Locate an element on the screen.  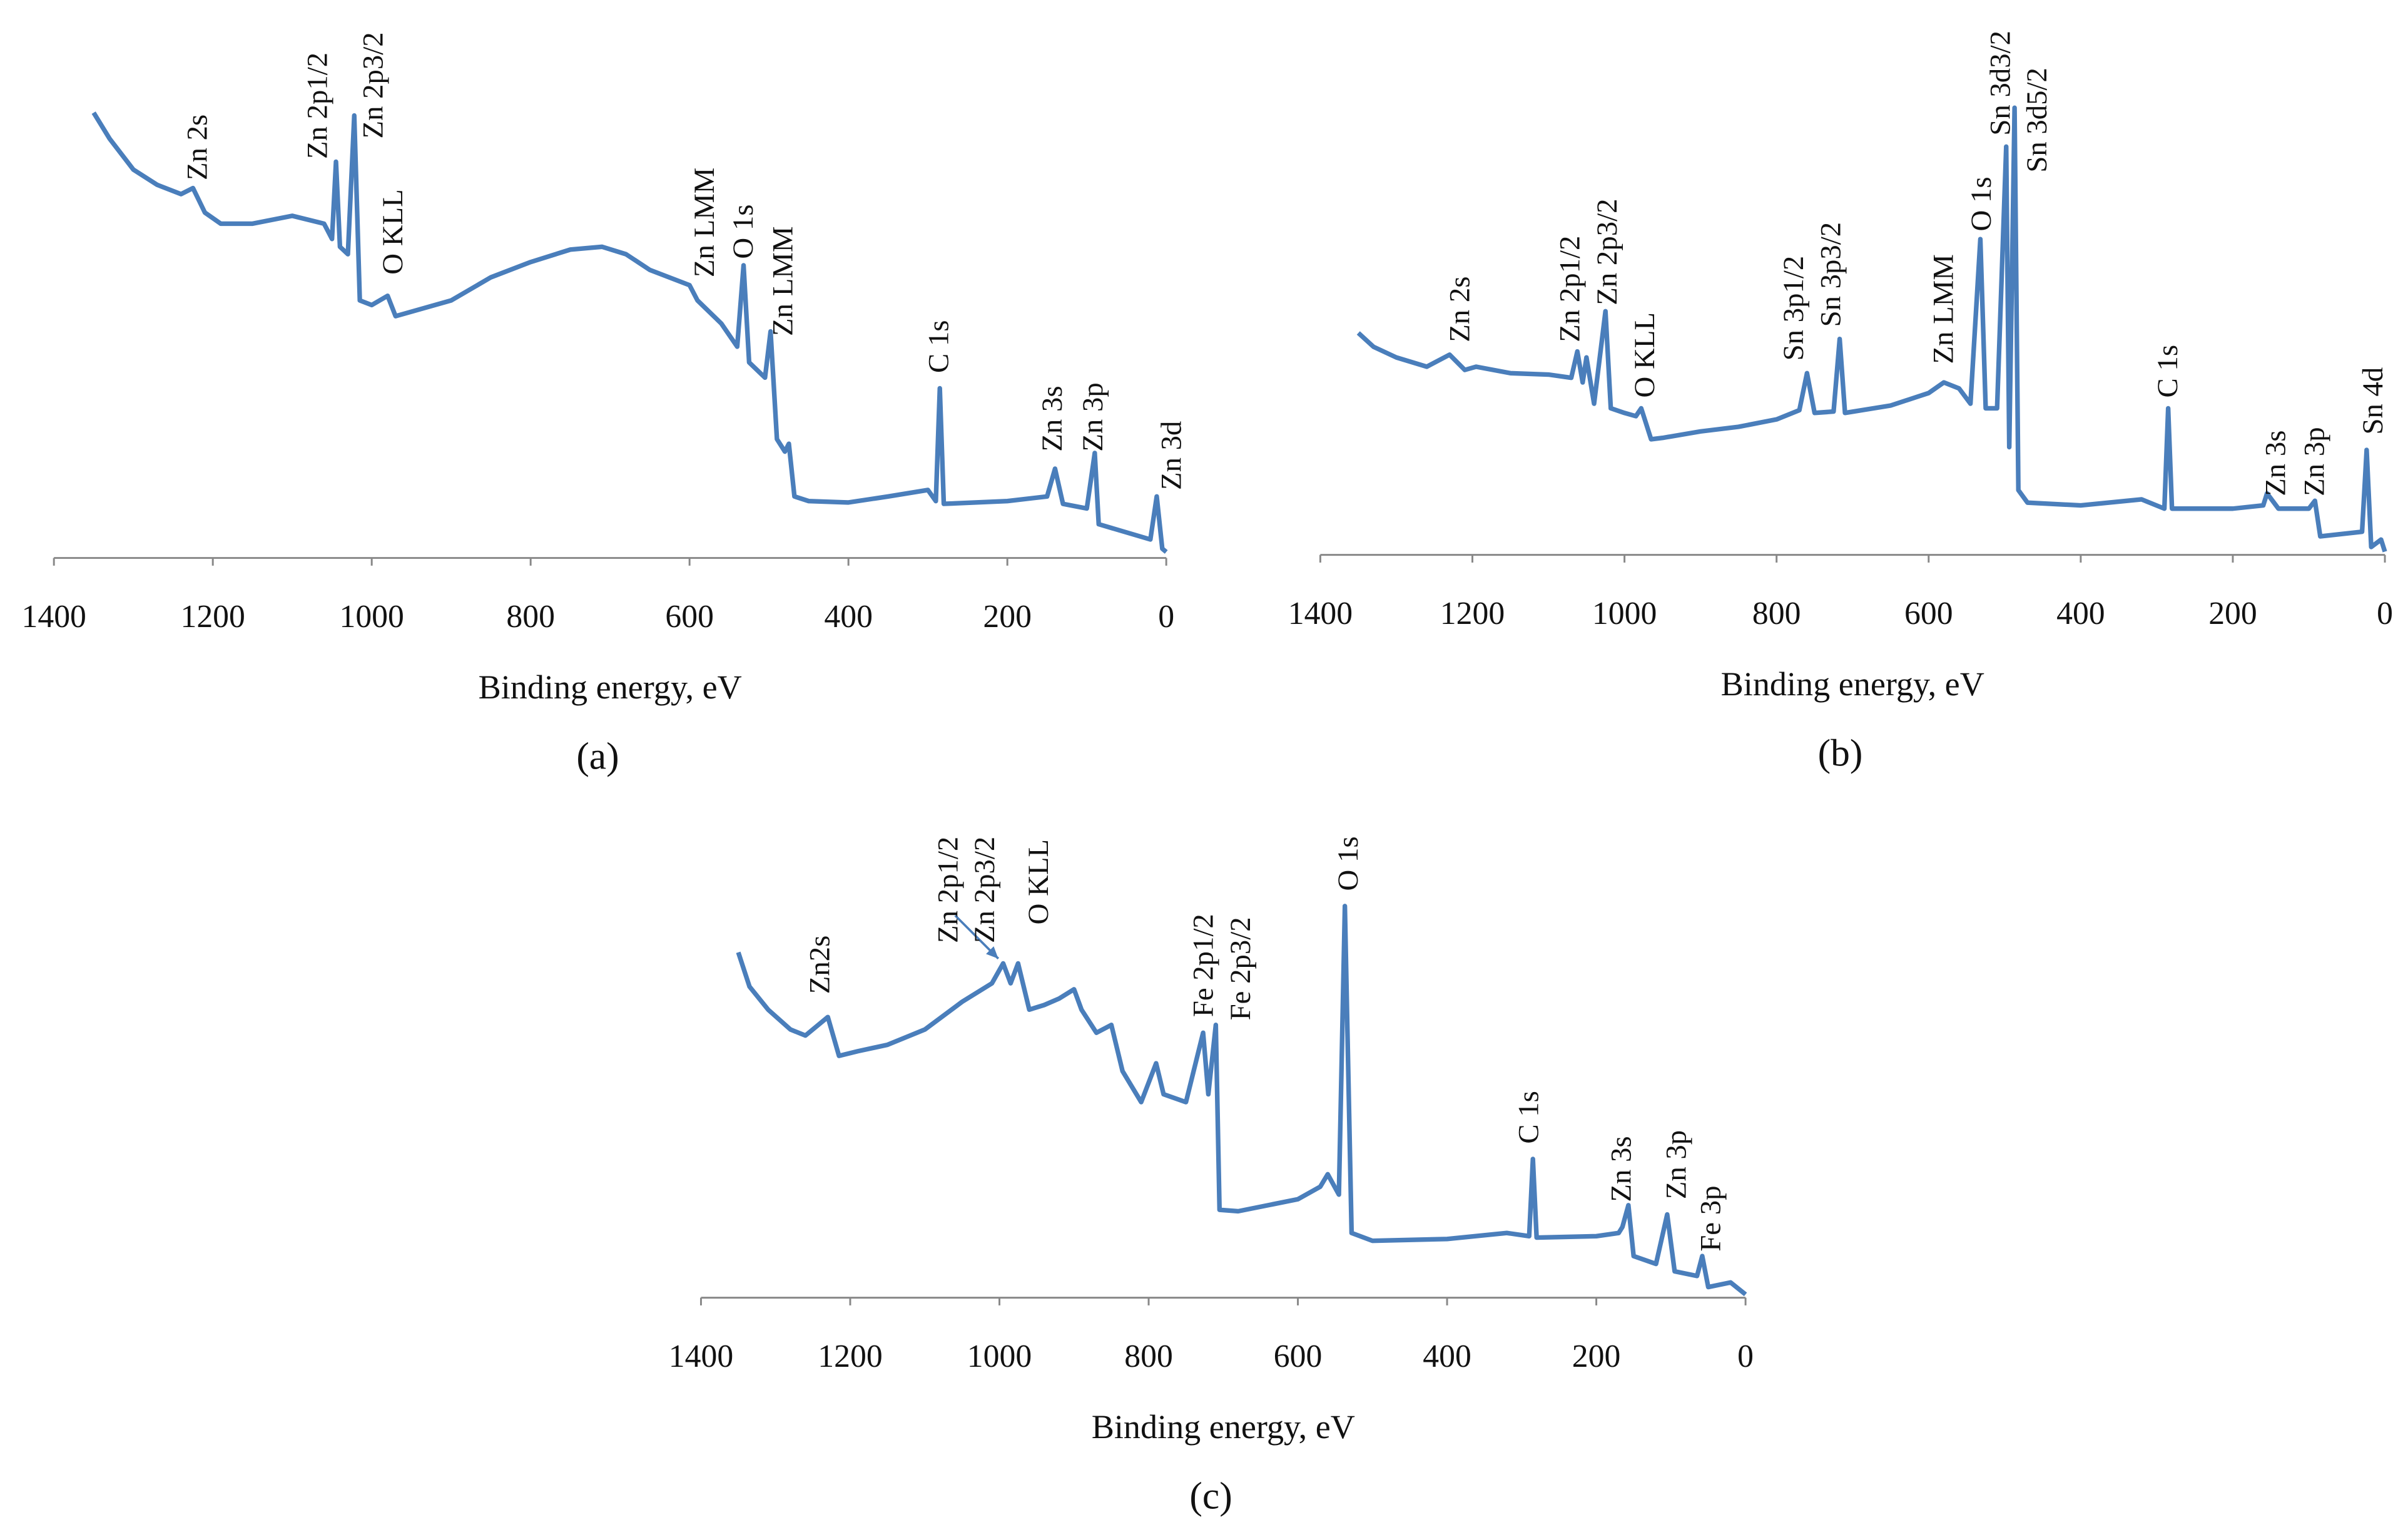
peak-label: Fe 3p is located at coordinates (1711, 1218).